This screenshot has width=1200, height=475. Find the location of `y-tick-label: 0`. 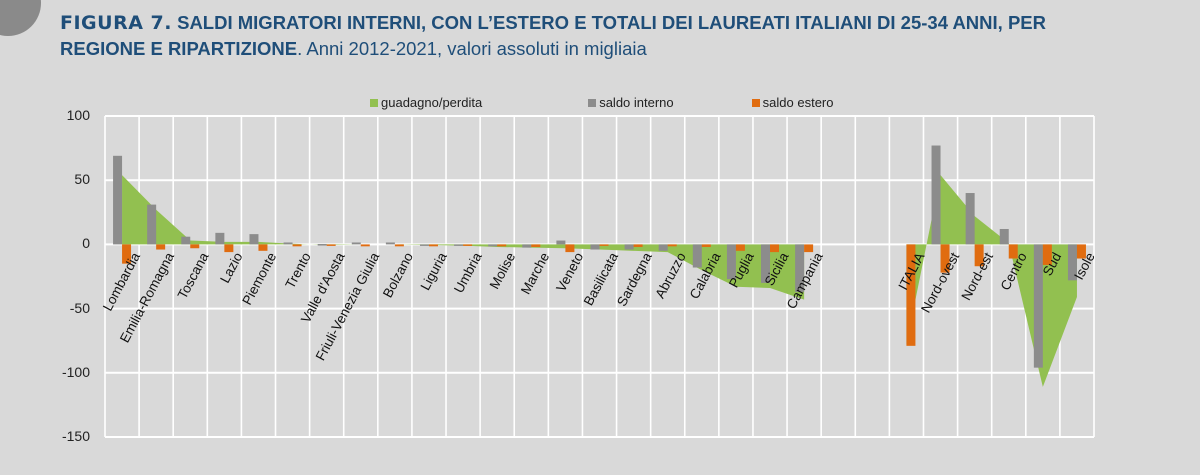

y-tick-label: 0 is located at coordinates (86, 243).